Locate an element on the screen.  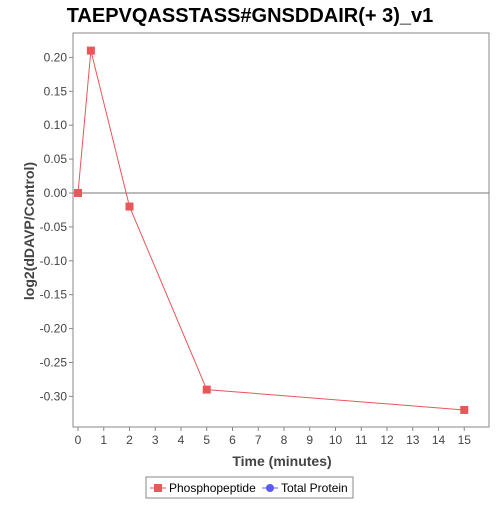
legend: Phosphopeptide Total Protein is located at coordinates (249, 487).